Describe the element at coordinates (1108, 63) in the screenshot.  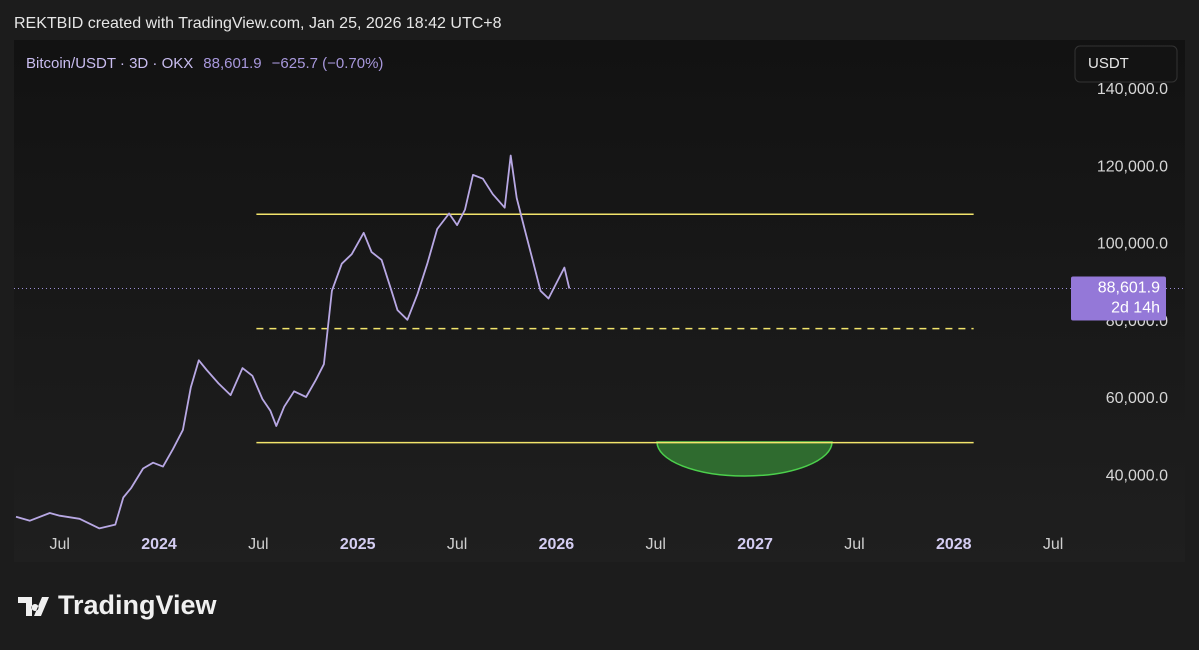
I see `currency-label: USDT` at that location.